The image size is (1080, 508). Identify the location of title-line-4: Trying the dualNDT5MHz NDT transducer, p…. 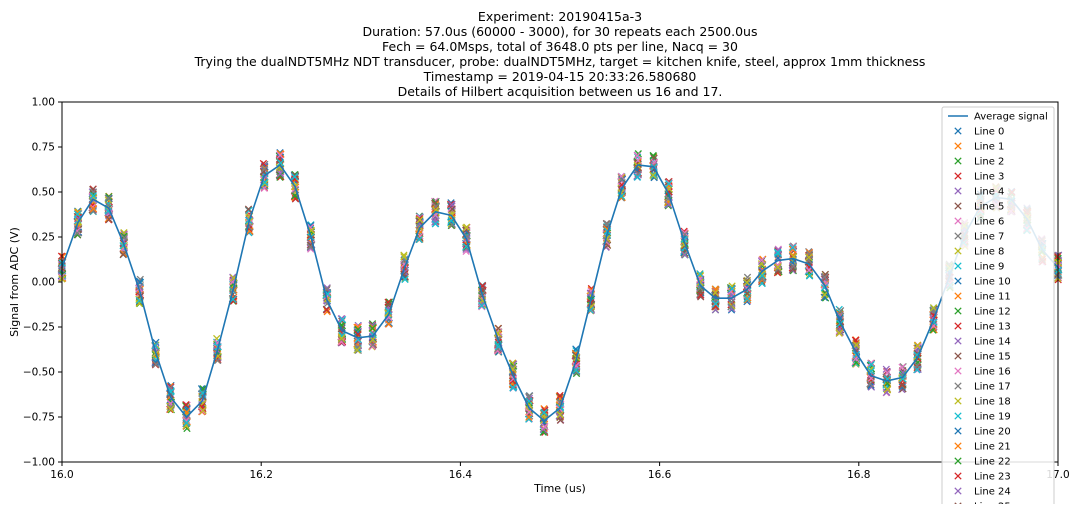
(560, 61).